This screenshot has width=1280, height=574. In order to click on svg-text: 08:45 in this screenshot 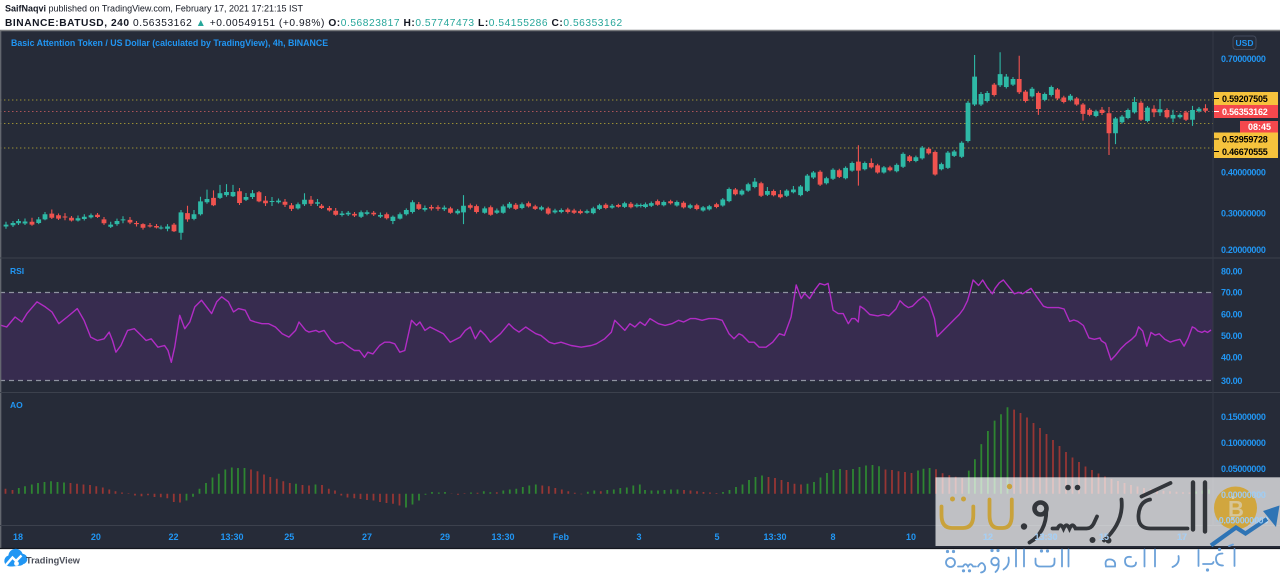, I will do `click(1259, 127)`.